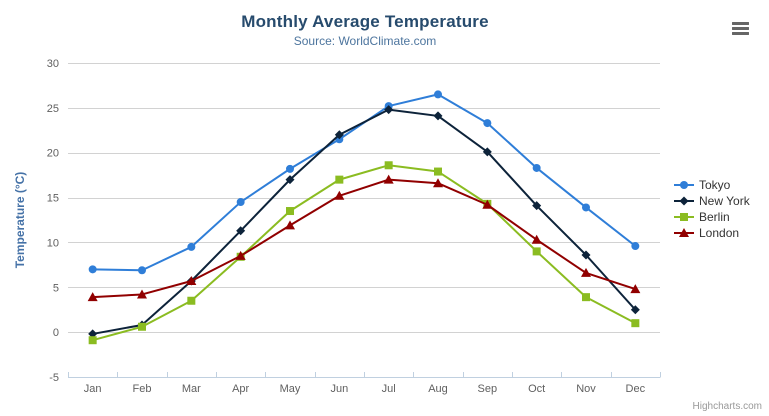 This screenshot has height=416, width=769. I want to click on legend-item-new-york: New York, so click(712, 201).